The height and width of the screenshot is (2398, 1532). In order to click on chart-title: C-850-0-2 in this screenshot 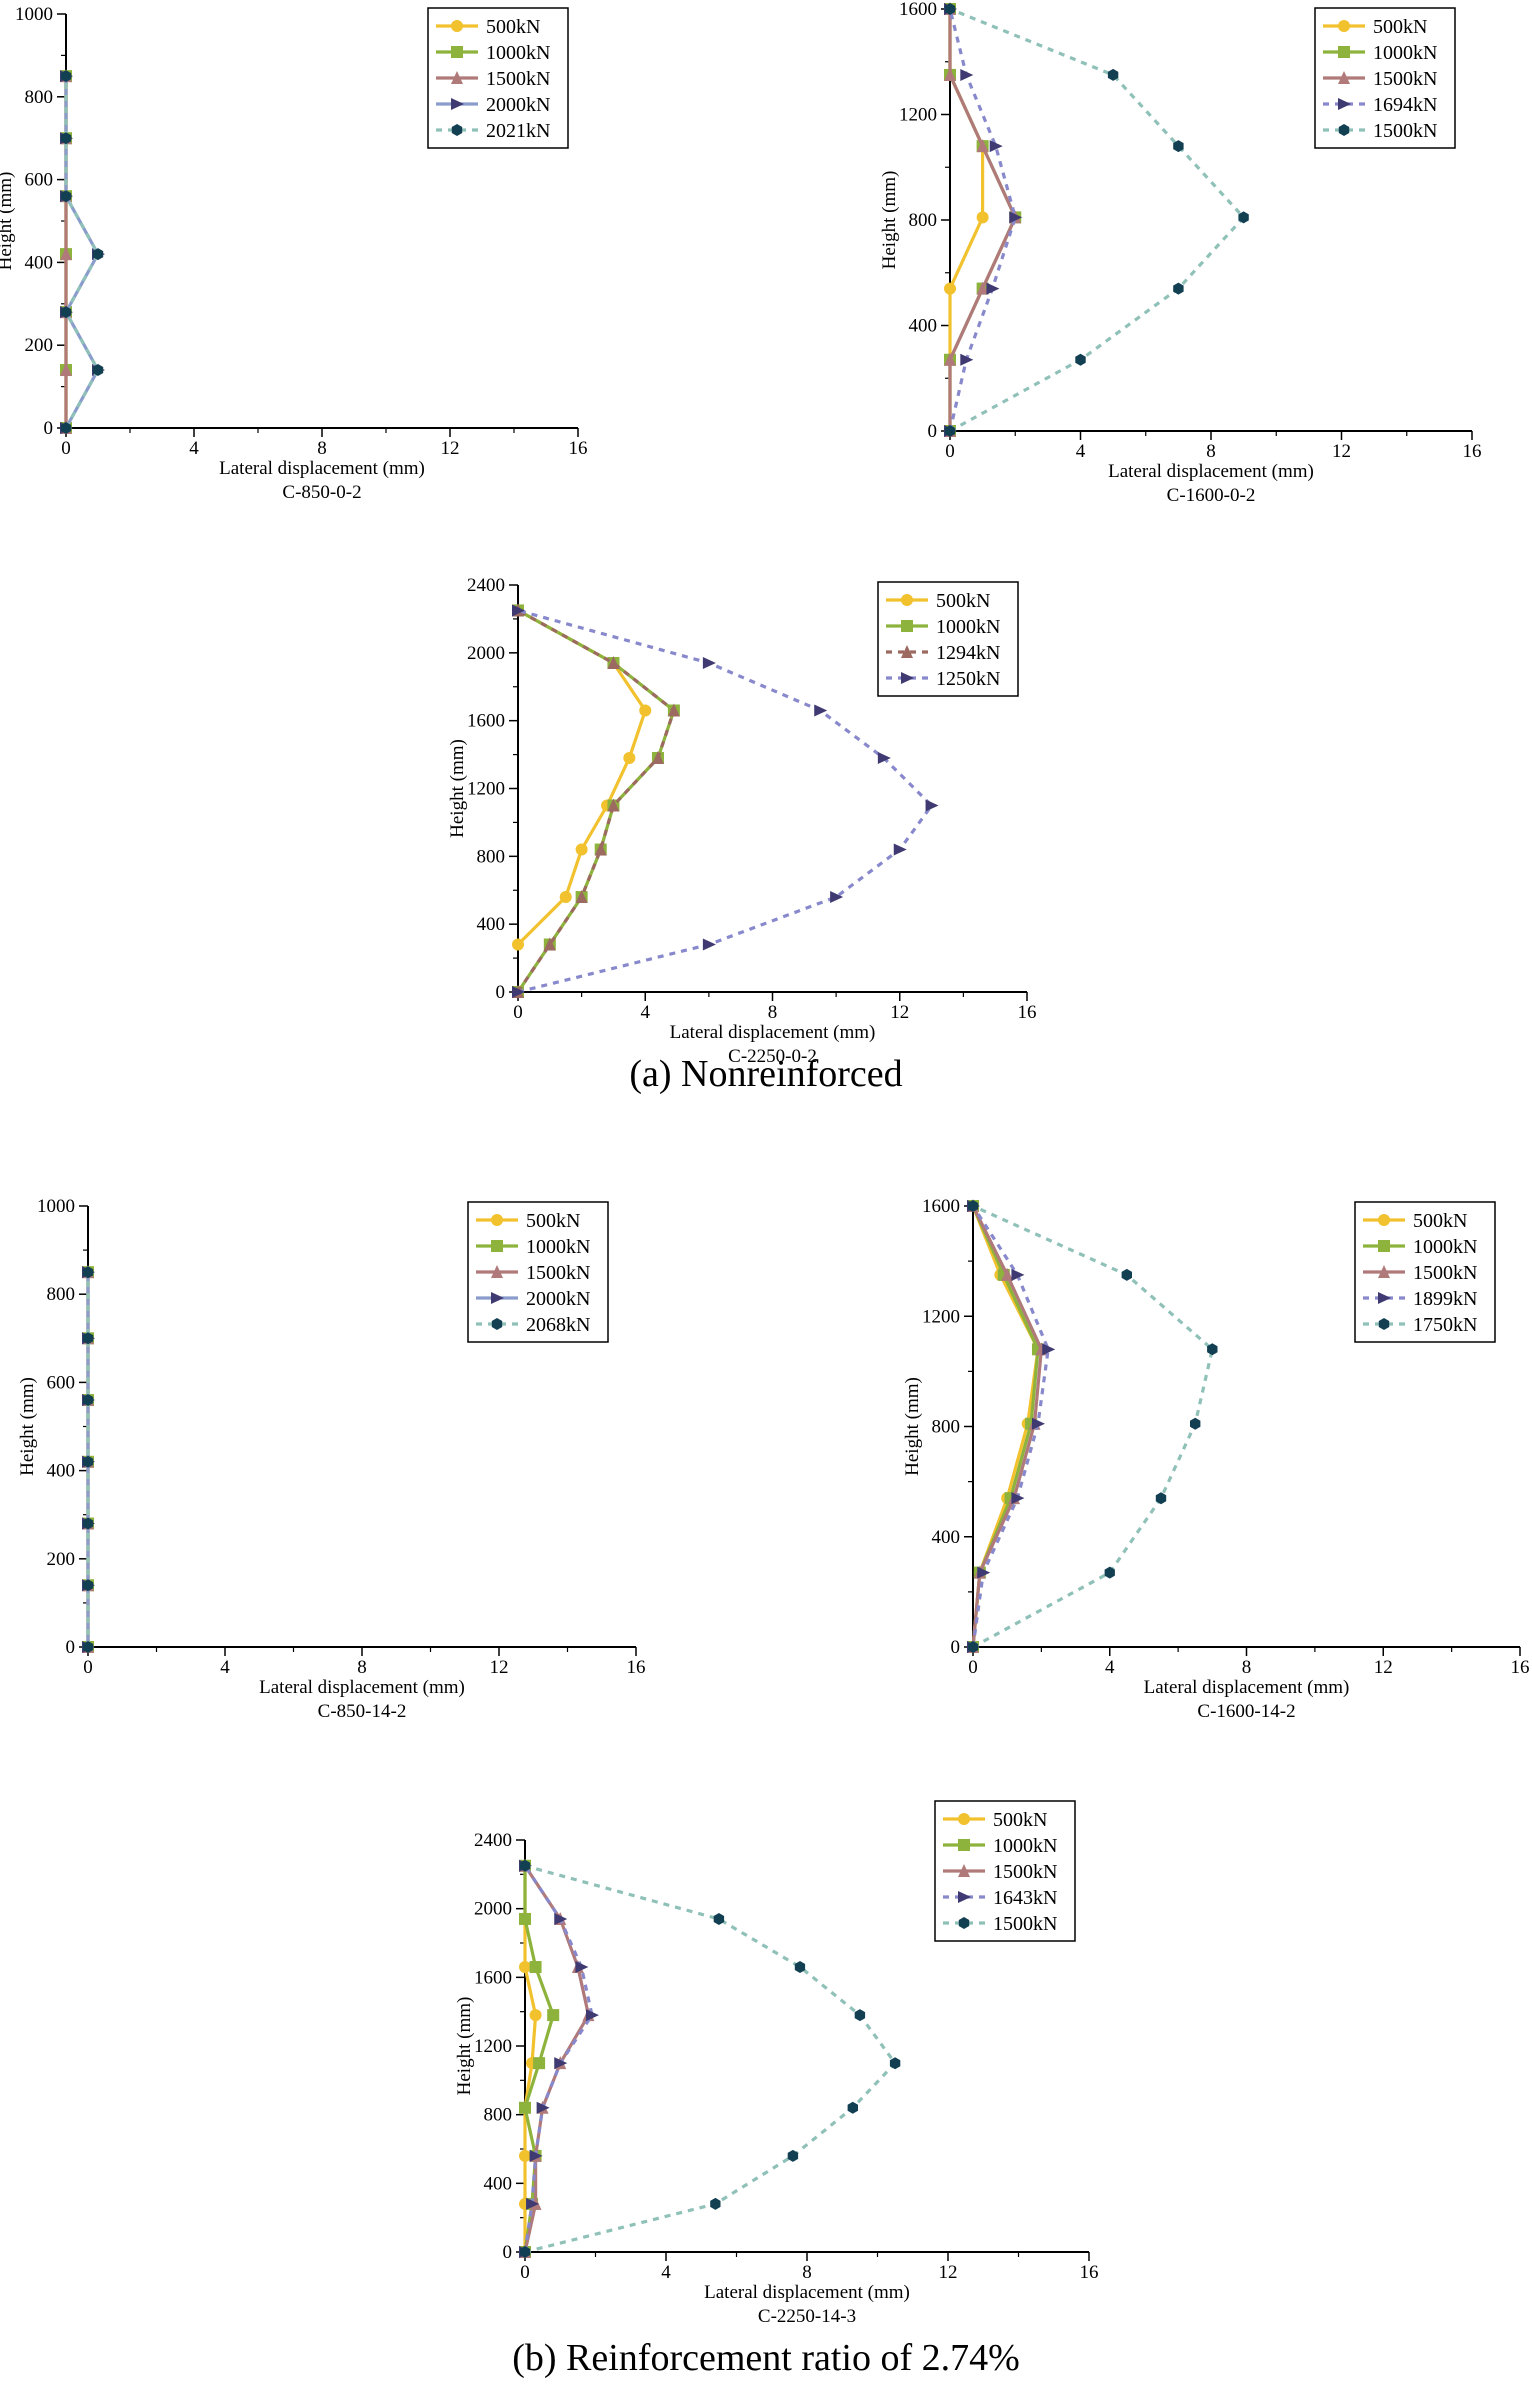, I will do `click(321, 492)`.